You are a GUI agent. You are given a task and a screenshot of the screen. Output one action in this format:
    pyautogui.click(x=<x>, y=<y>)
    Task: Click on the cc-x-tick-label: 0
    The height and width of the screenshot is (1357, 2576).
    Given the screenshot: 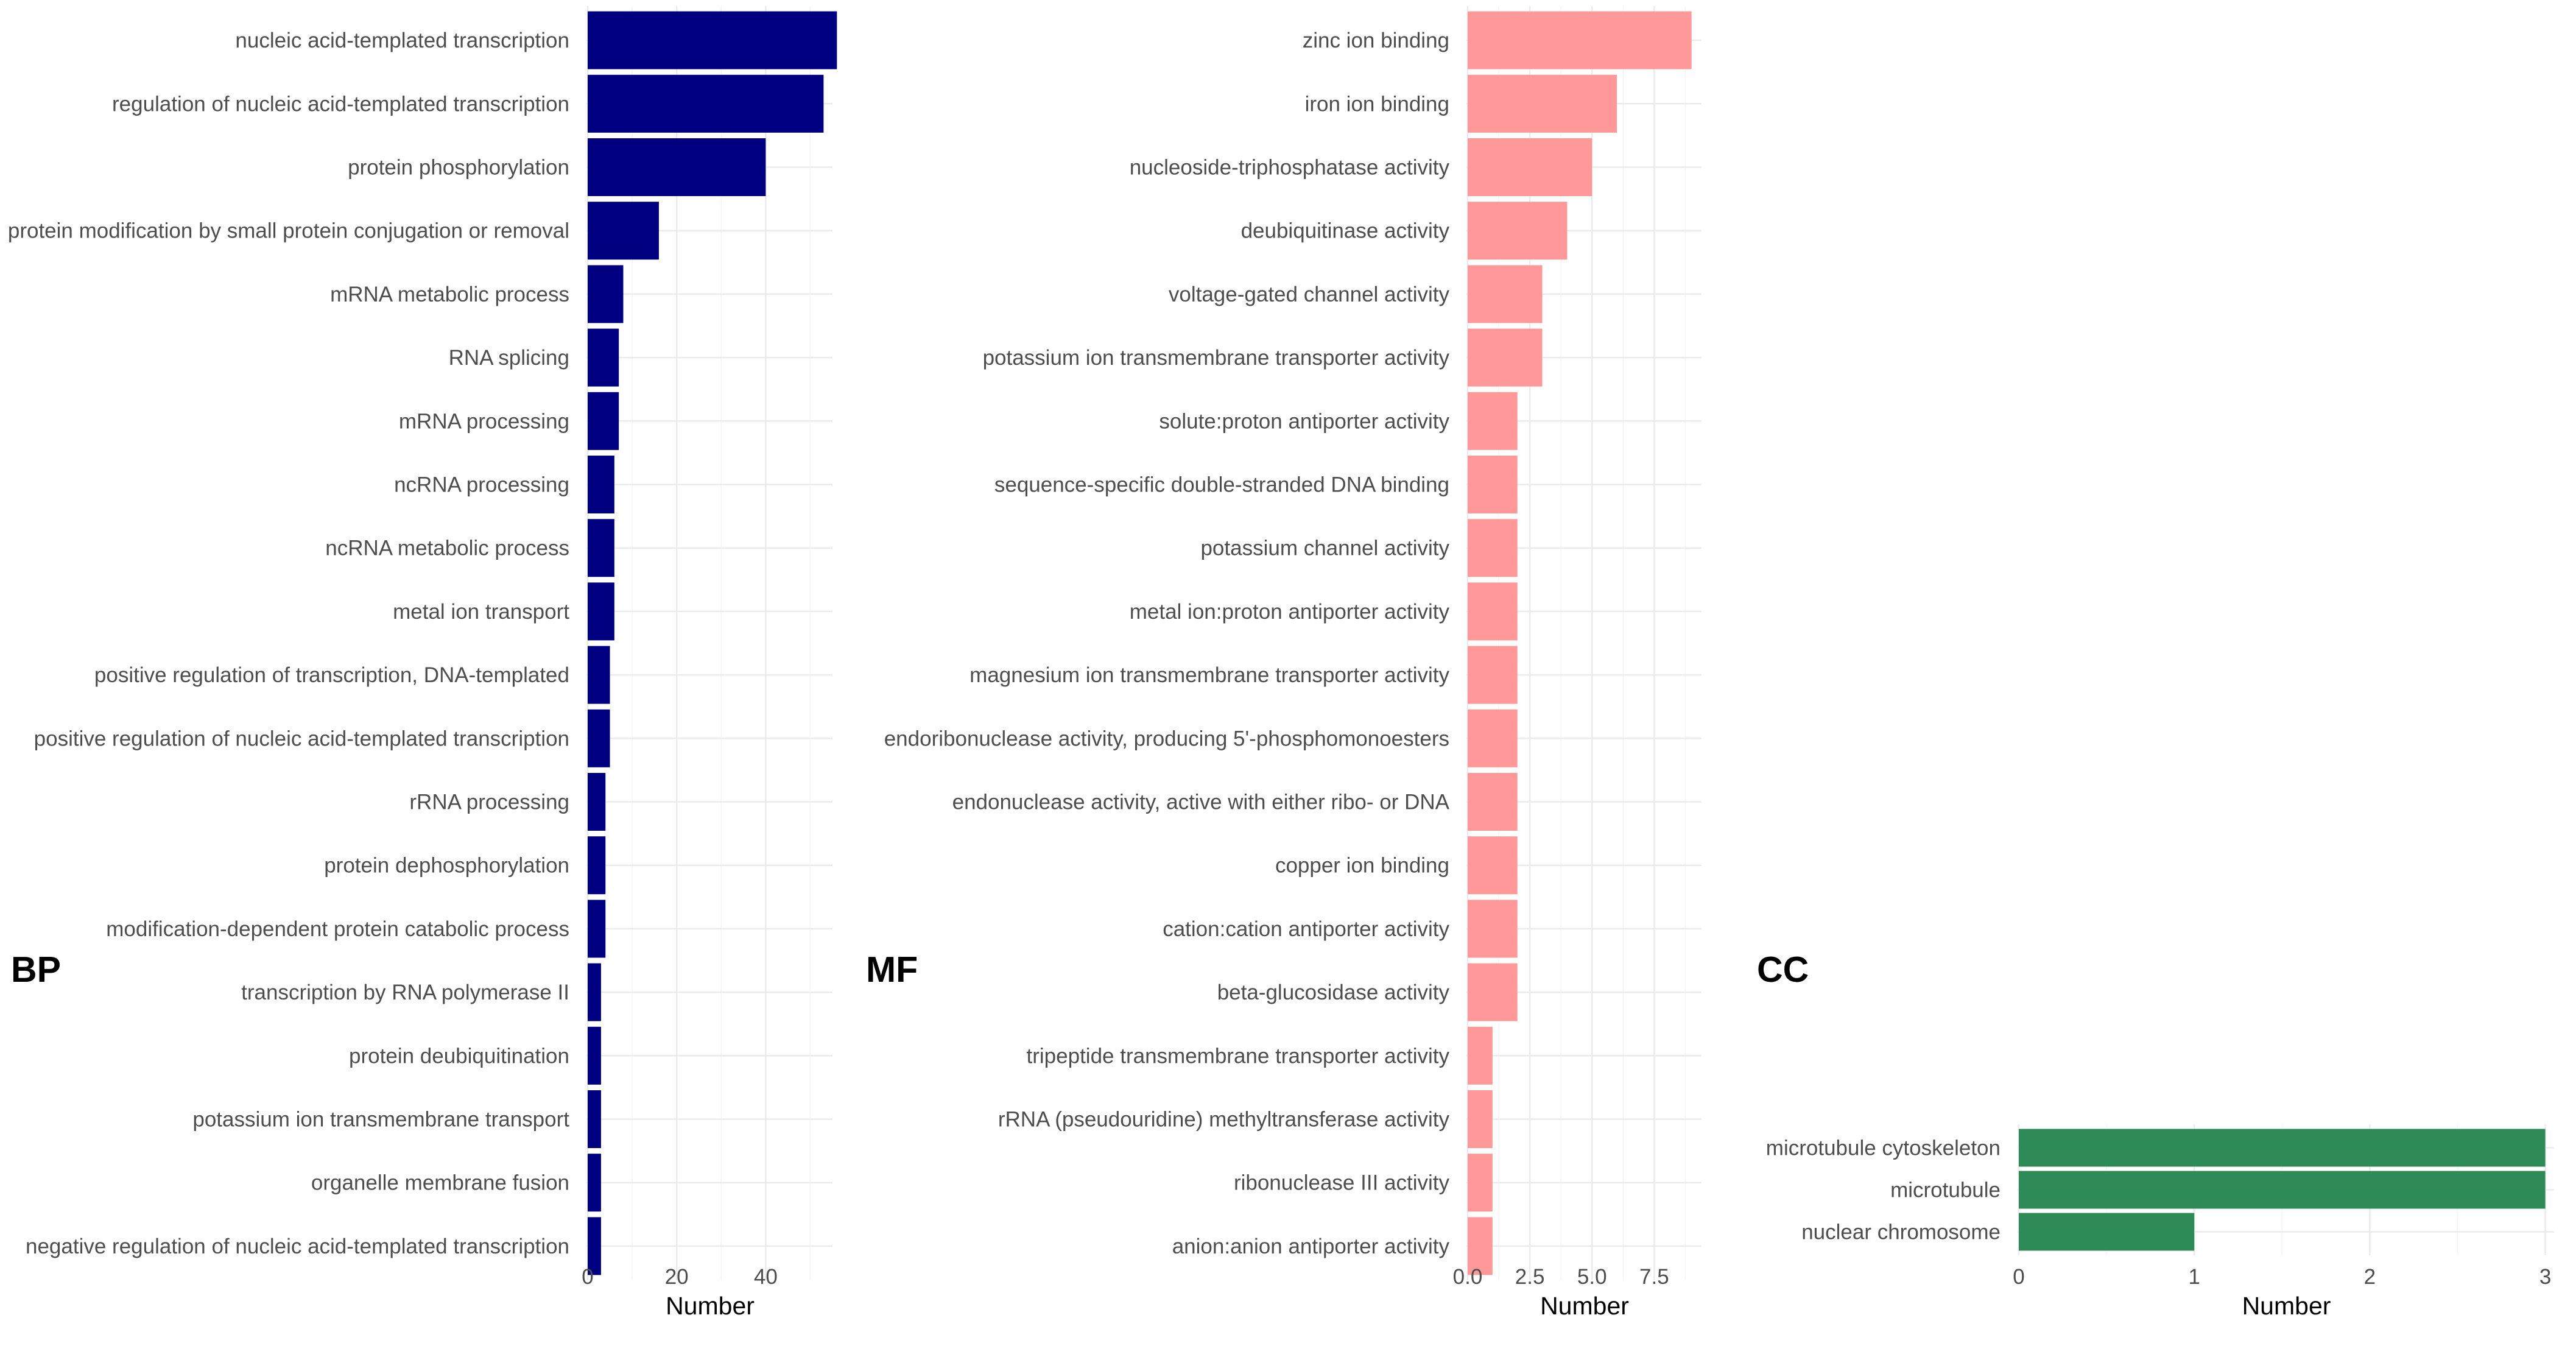 What is the action you would take?
    pyautogui.click(x=2018, y=1277)
    